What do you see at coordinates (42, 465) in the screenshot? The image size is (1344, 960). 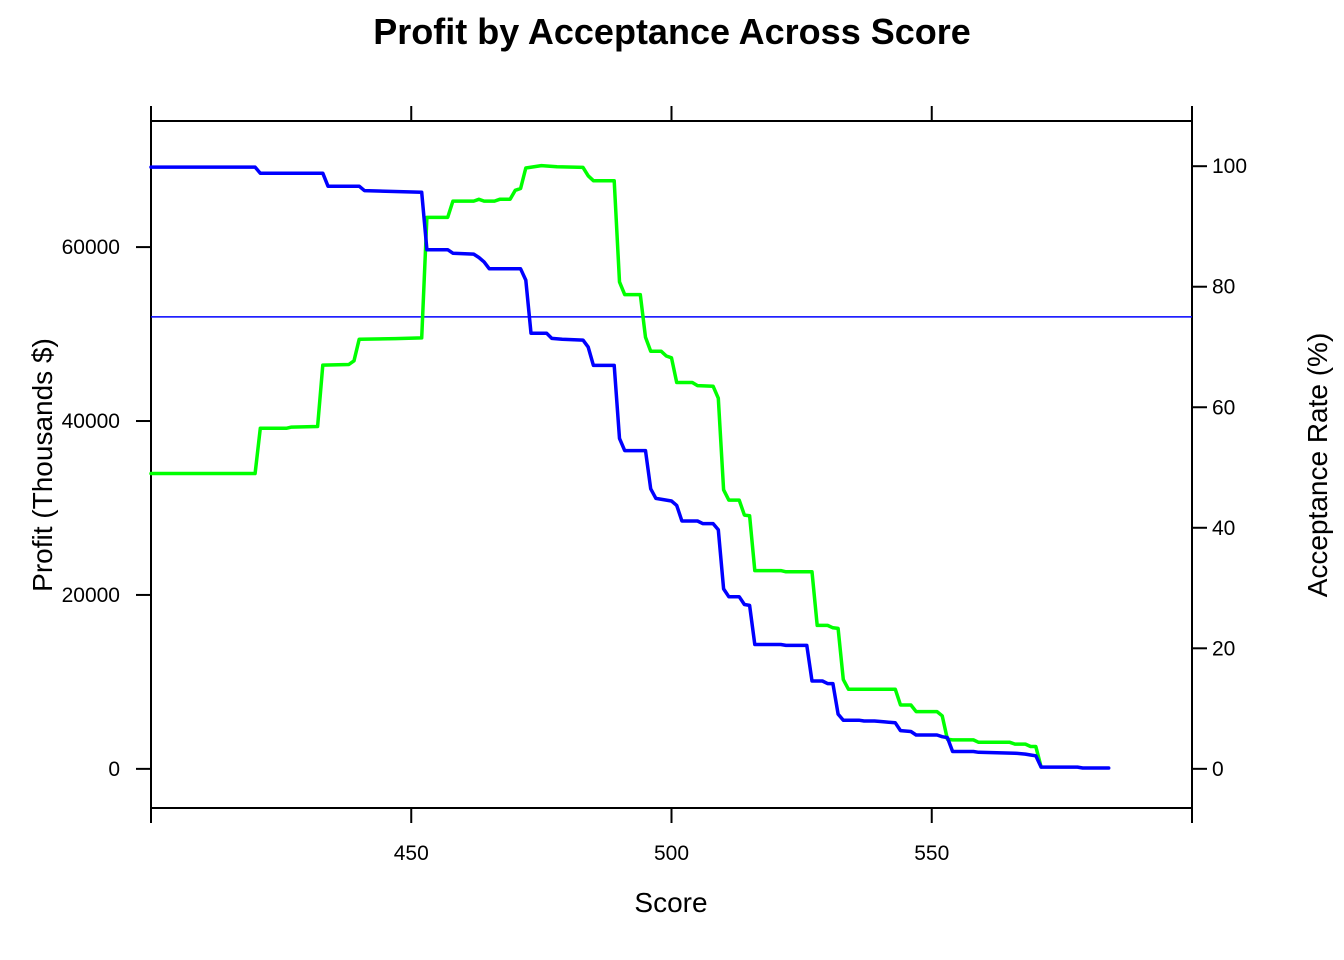 I see `y-axis-title-left: Profit (Thousands $)` at bounding box center [42, 465].